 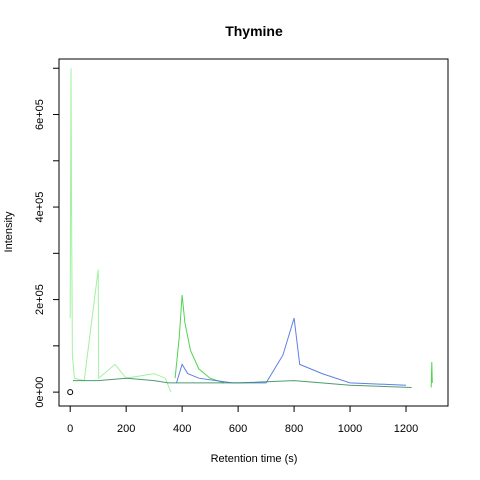 What do you see at coordinates (182, 429) in the screenshot?
I see `x-tick-label: 400` at bounding box center [182, 429].